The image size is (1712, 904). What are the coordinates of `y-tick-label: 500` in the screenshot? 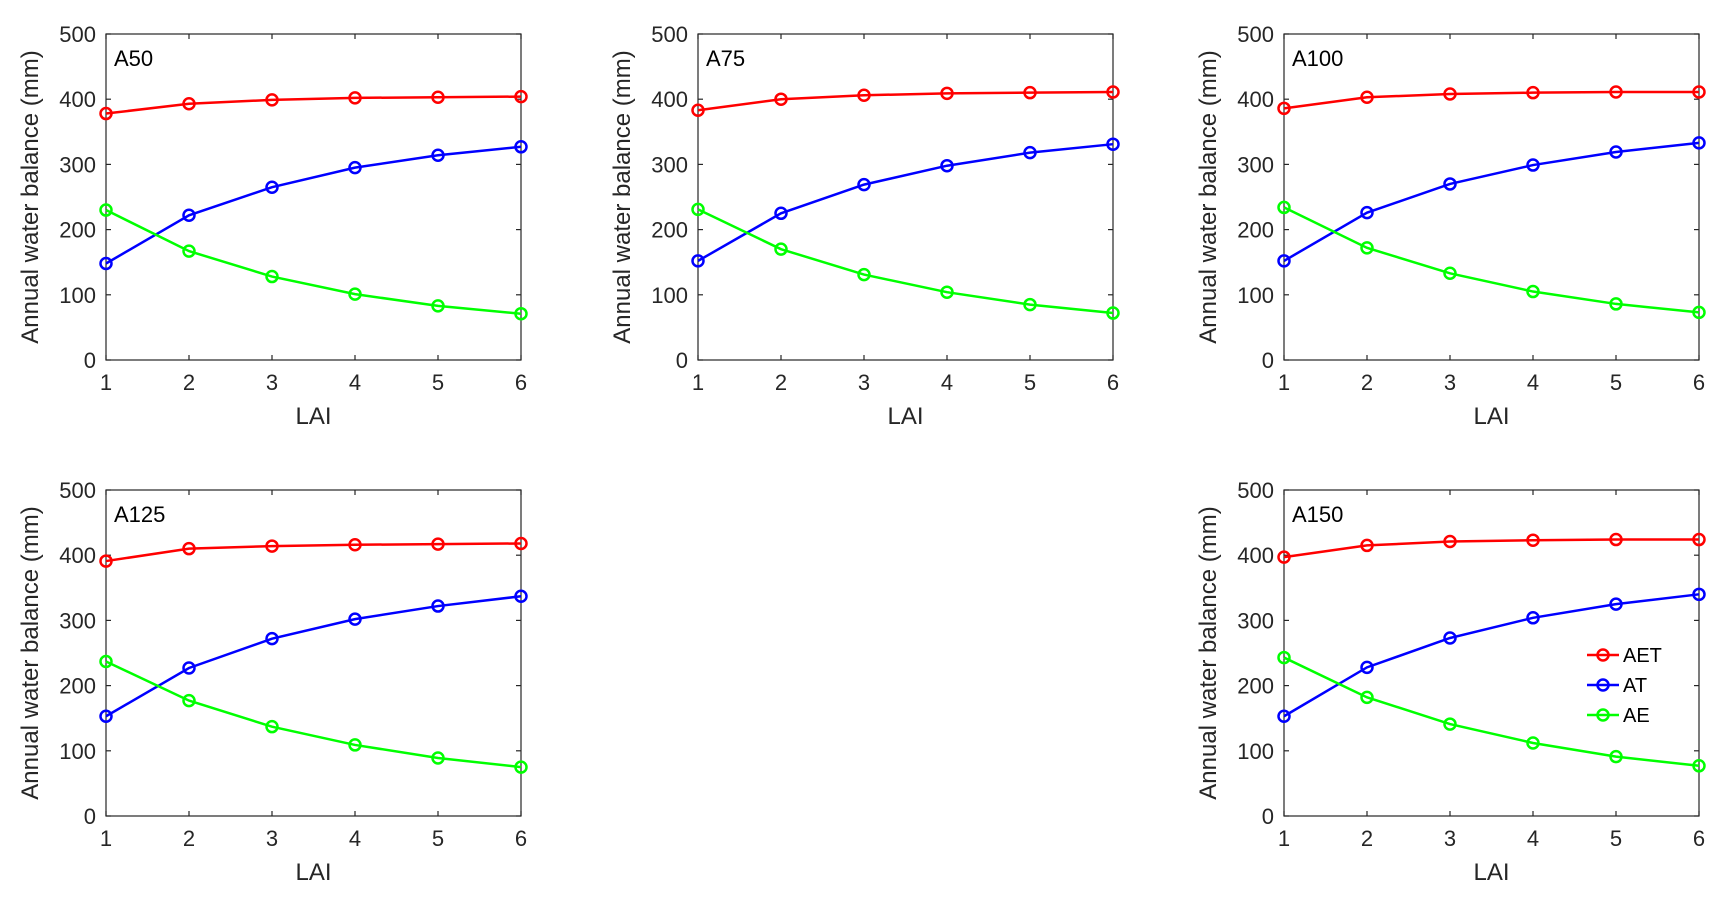 It's located at (669, 34).